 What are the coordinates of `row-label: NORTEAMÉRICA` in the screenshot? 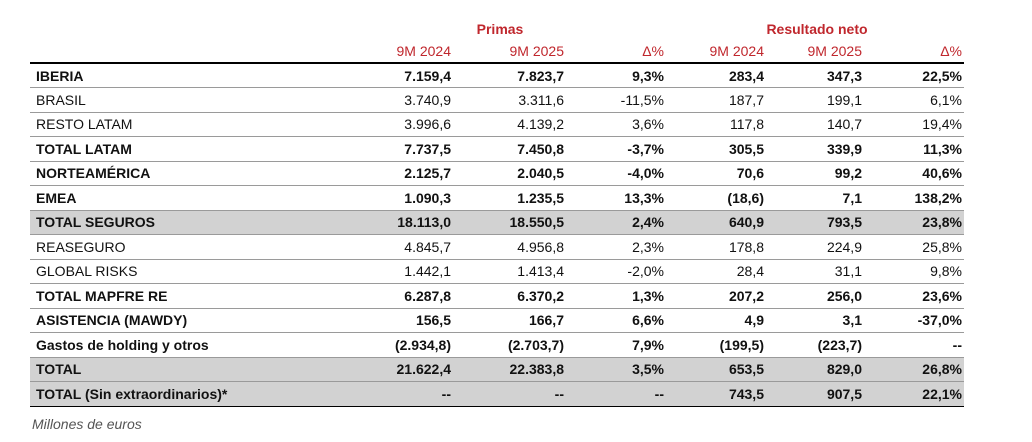 It's located at (180, 173).